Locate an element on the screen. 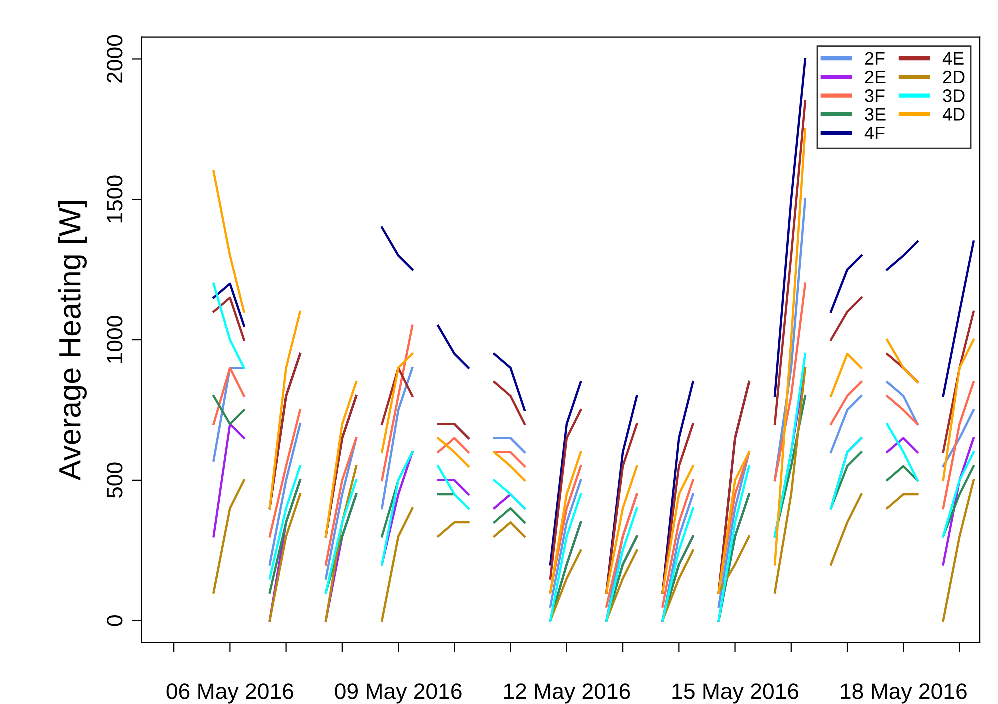  x-tick-label: 12 May 2016 is located at coordinates (567, 694).